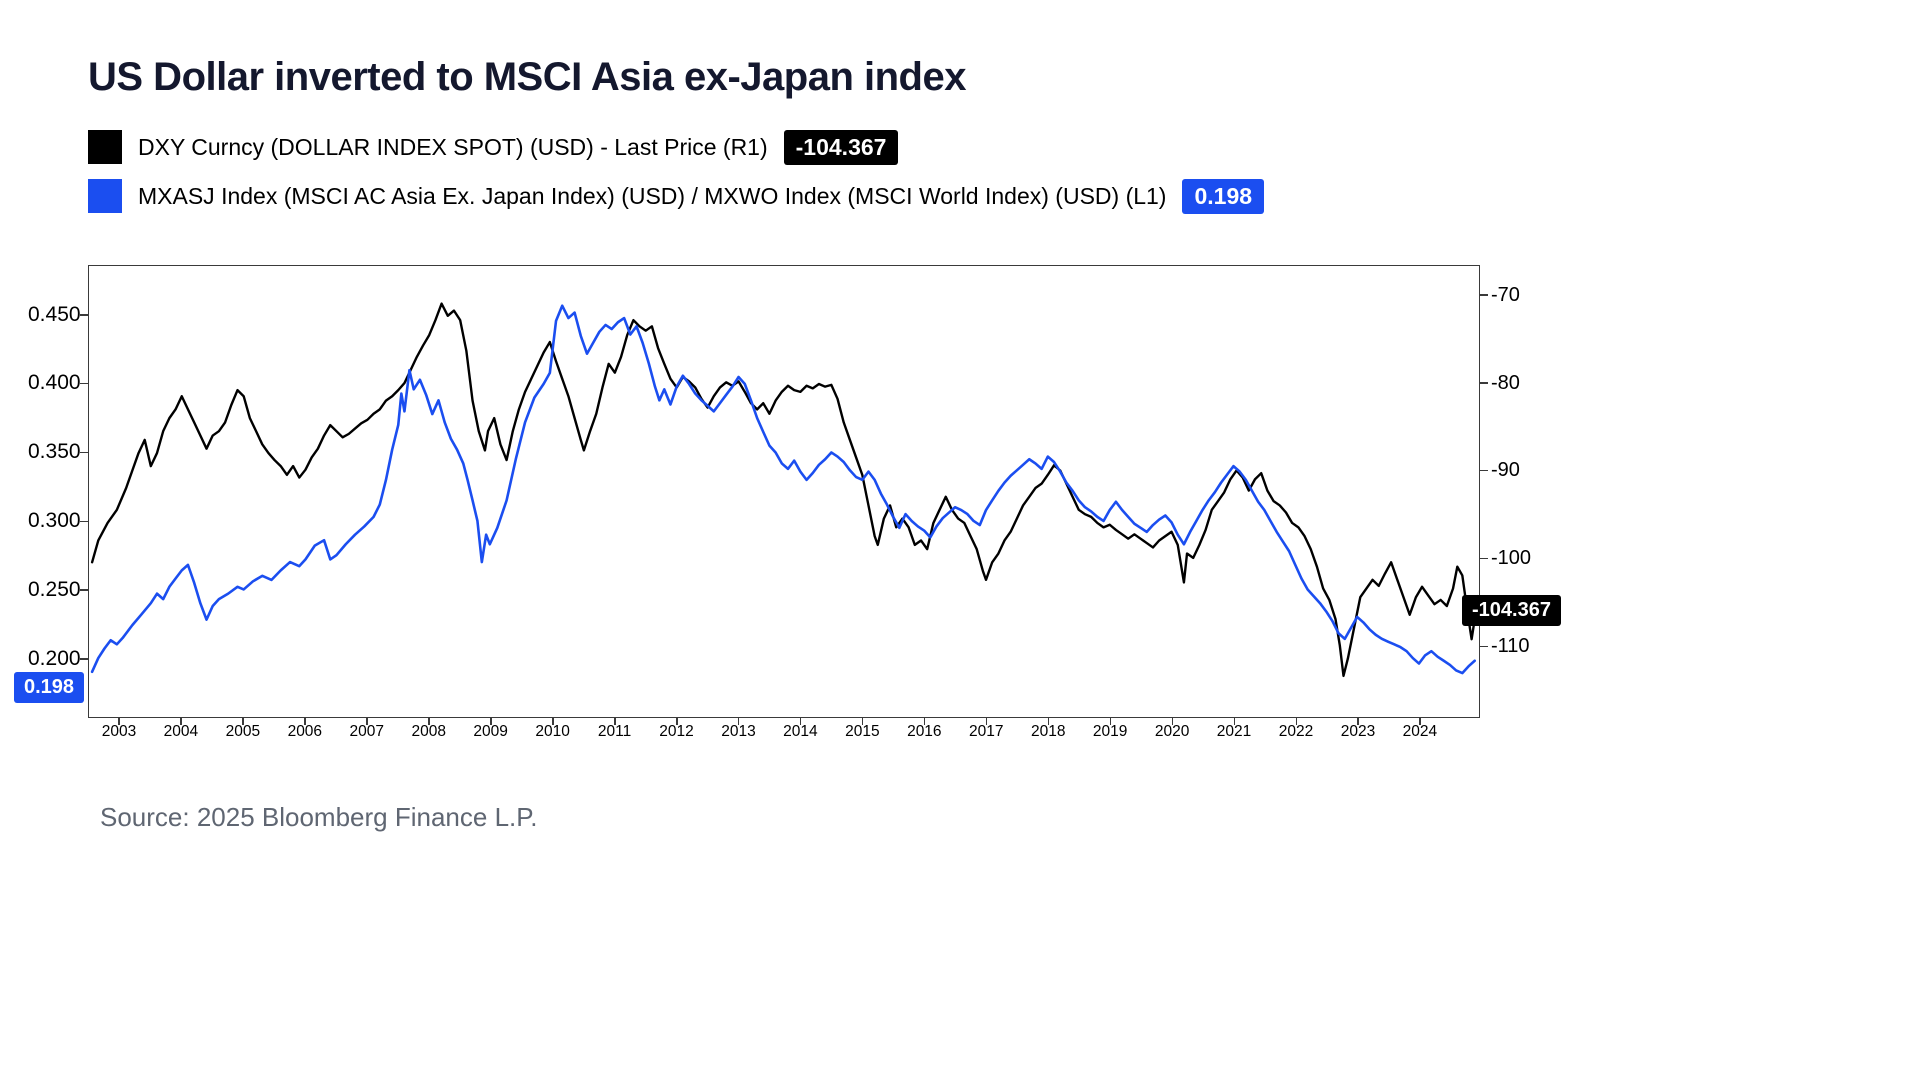 This screenshot has width=1920, height=1080. What do you see at coordinates (319, 817) in the screenshot?
I see `source-note: Source: 2025 Bloomberg Finance L.P.` at bounding box center [319, 817].